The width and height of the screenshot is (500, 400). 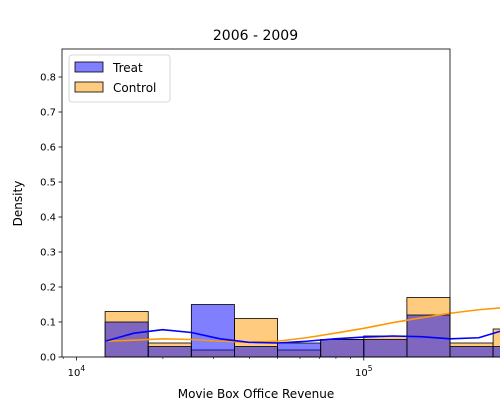 I want to click on y-tick-label: 0.1, so click(x=48, y=323).